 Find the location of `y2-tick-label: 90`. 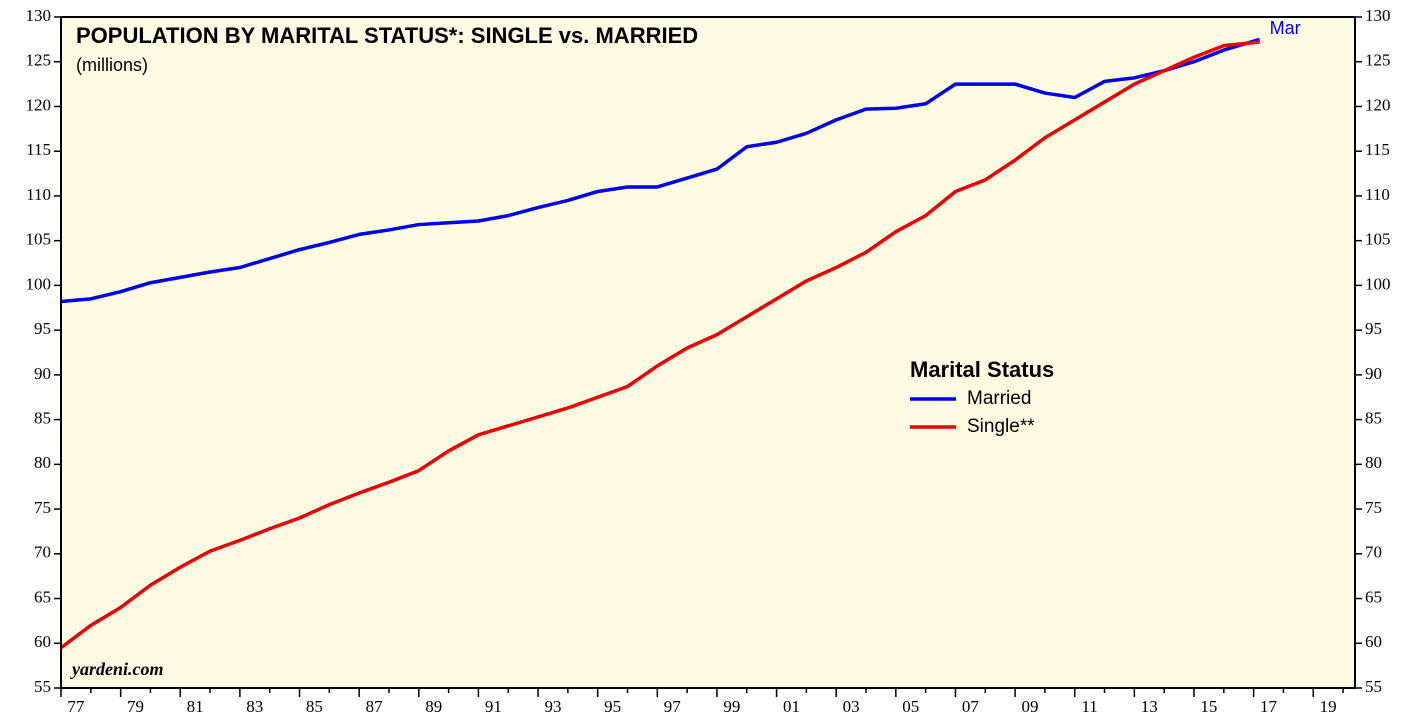

y2-tick-label: 90 is located at coordinates (1373, 373).